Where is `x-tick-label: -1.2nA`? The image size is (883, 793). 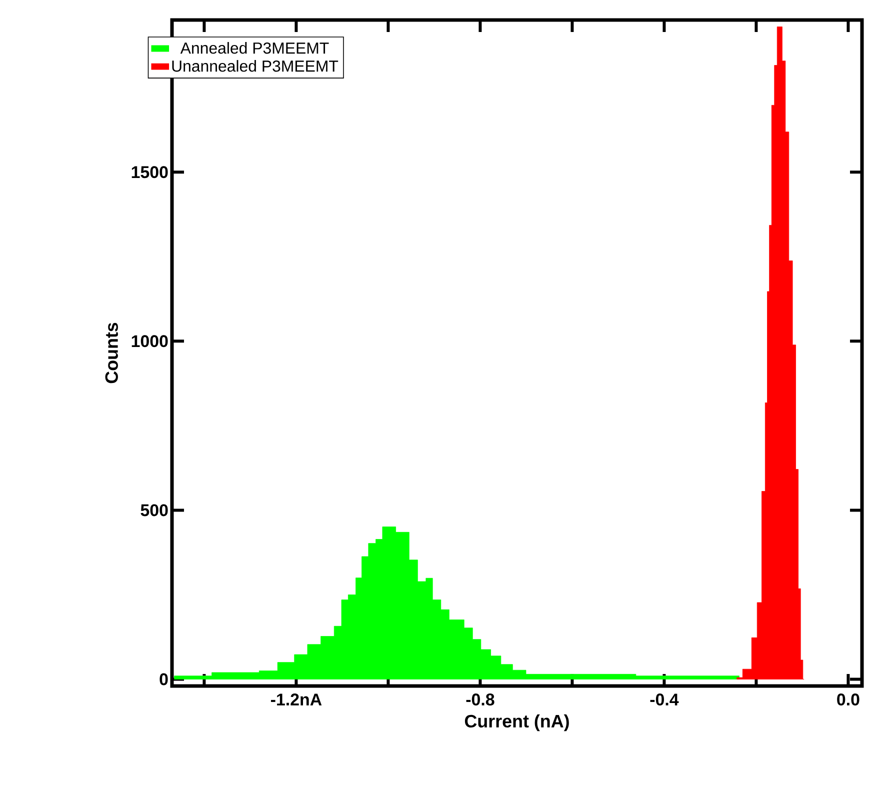 x-tick-label: -1.2nA is located at coordinates (296, 700).